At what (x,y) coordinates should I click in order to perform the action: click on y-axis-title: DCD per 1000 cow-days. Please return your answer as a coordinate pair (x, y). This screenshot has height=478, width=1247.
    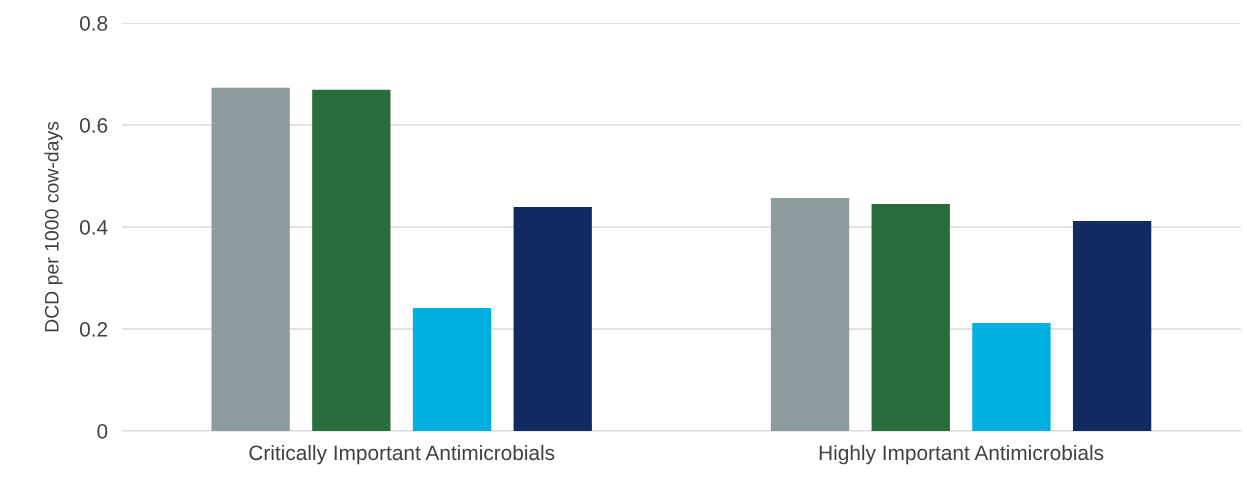
    Looking at the image, I should click on (53, 226).